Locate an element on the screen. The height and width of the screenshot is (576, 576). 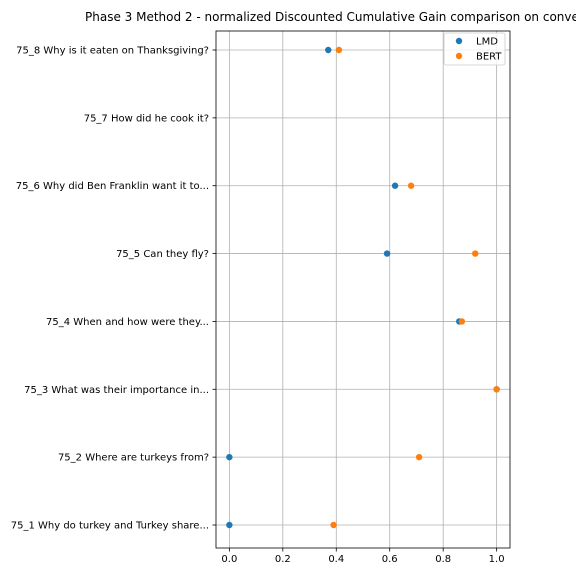
y-tick-label: 75_5 Can they fly? is located at coordinates (162, 254).